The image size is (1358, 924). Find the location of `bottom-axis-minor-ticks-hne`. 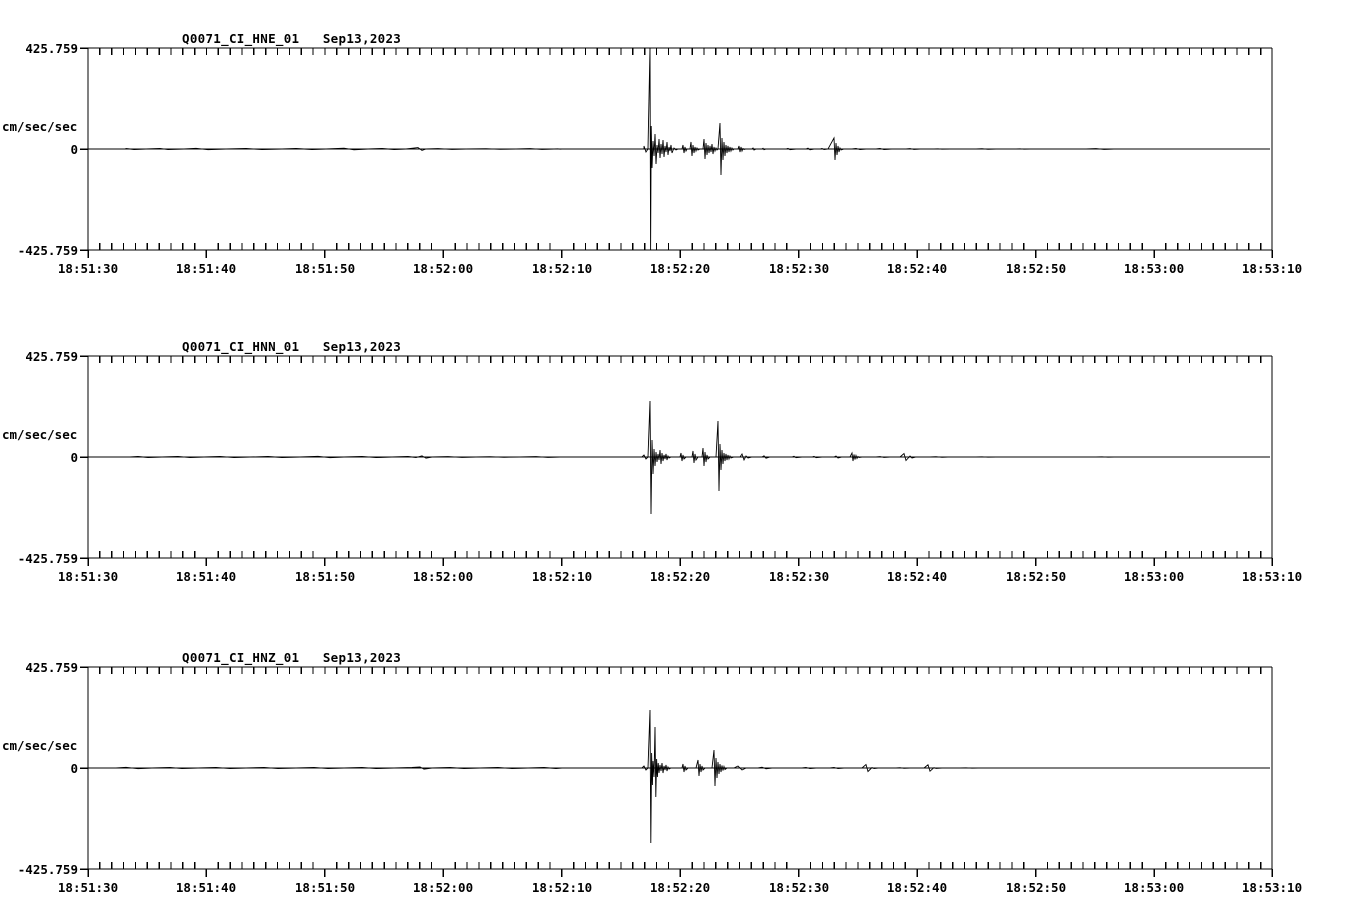

bottom-axis-minor-ticks-hne is located at coordinates (680, 246).